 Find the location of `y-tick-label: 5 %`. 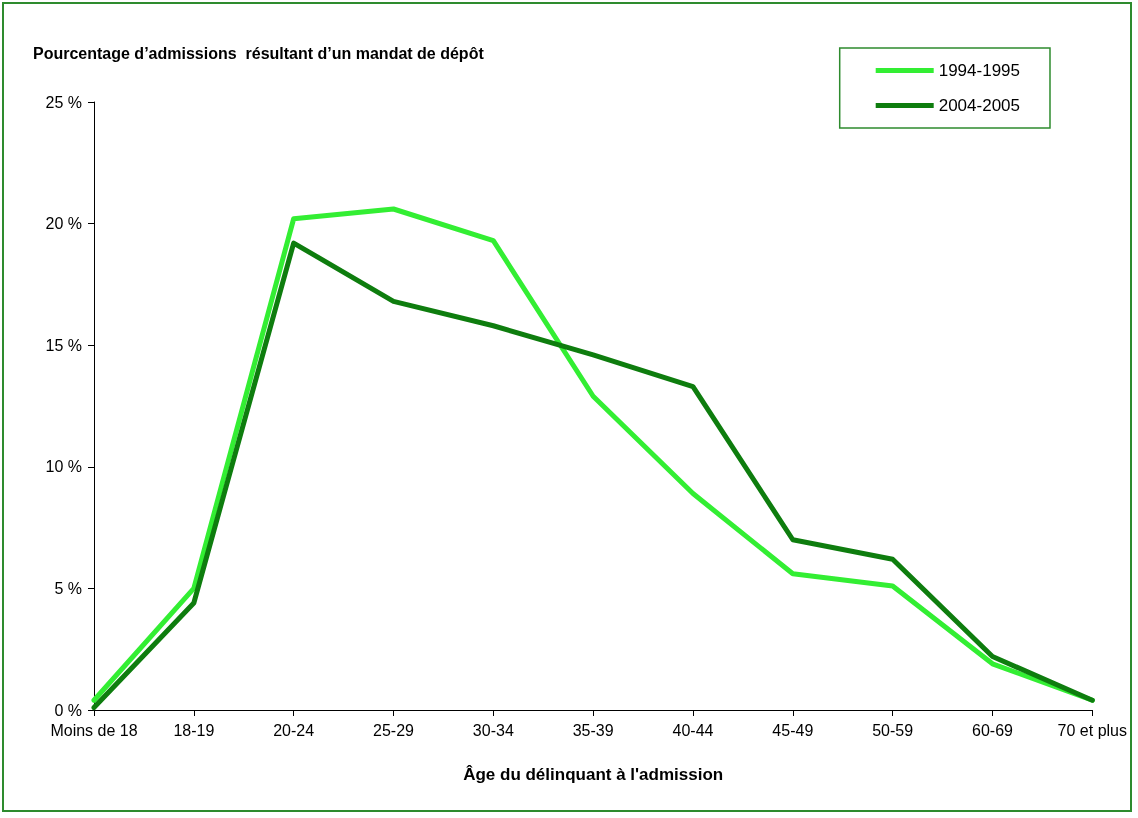

y-tick-label: 5 % is located at coordinates (68, 588).